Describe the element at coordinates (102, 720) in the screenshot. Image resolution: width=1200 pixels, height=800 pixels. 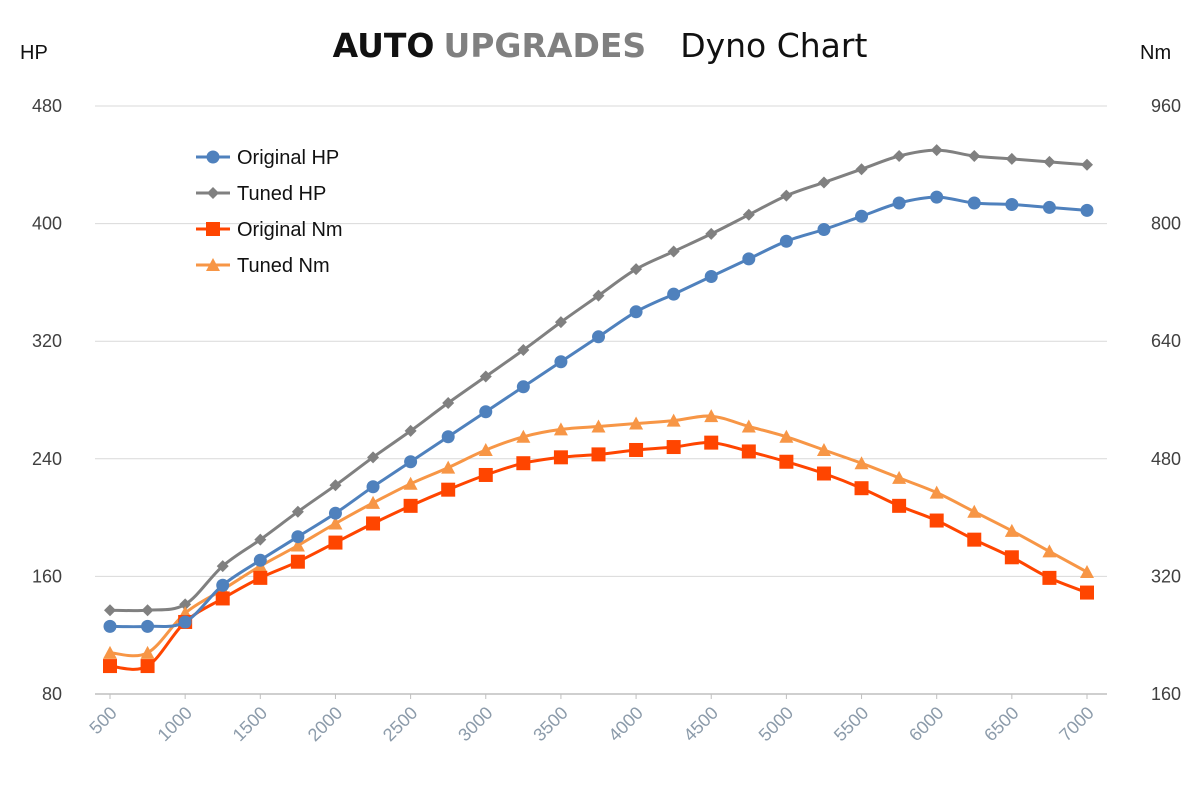
I see `x-tick-label: 500` at that location.